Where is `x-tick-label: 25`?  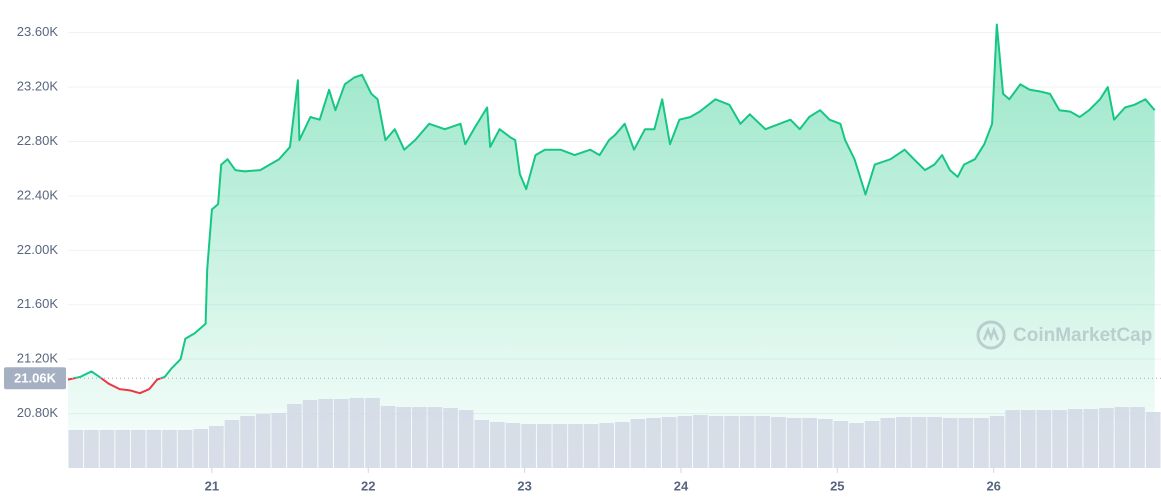
x-tick-label: 25 is located at coordinates (837, 485).